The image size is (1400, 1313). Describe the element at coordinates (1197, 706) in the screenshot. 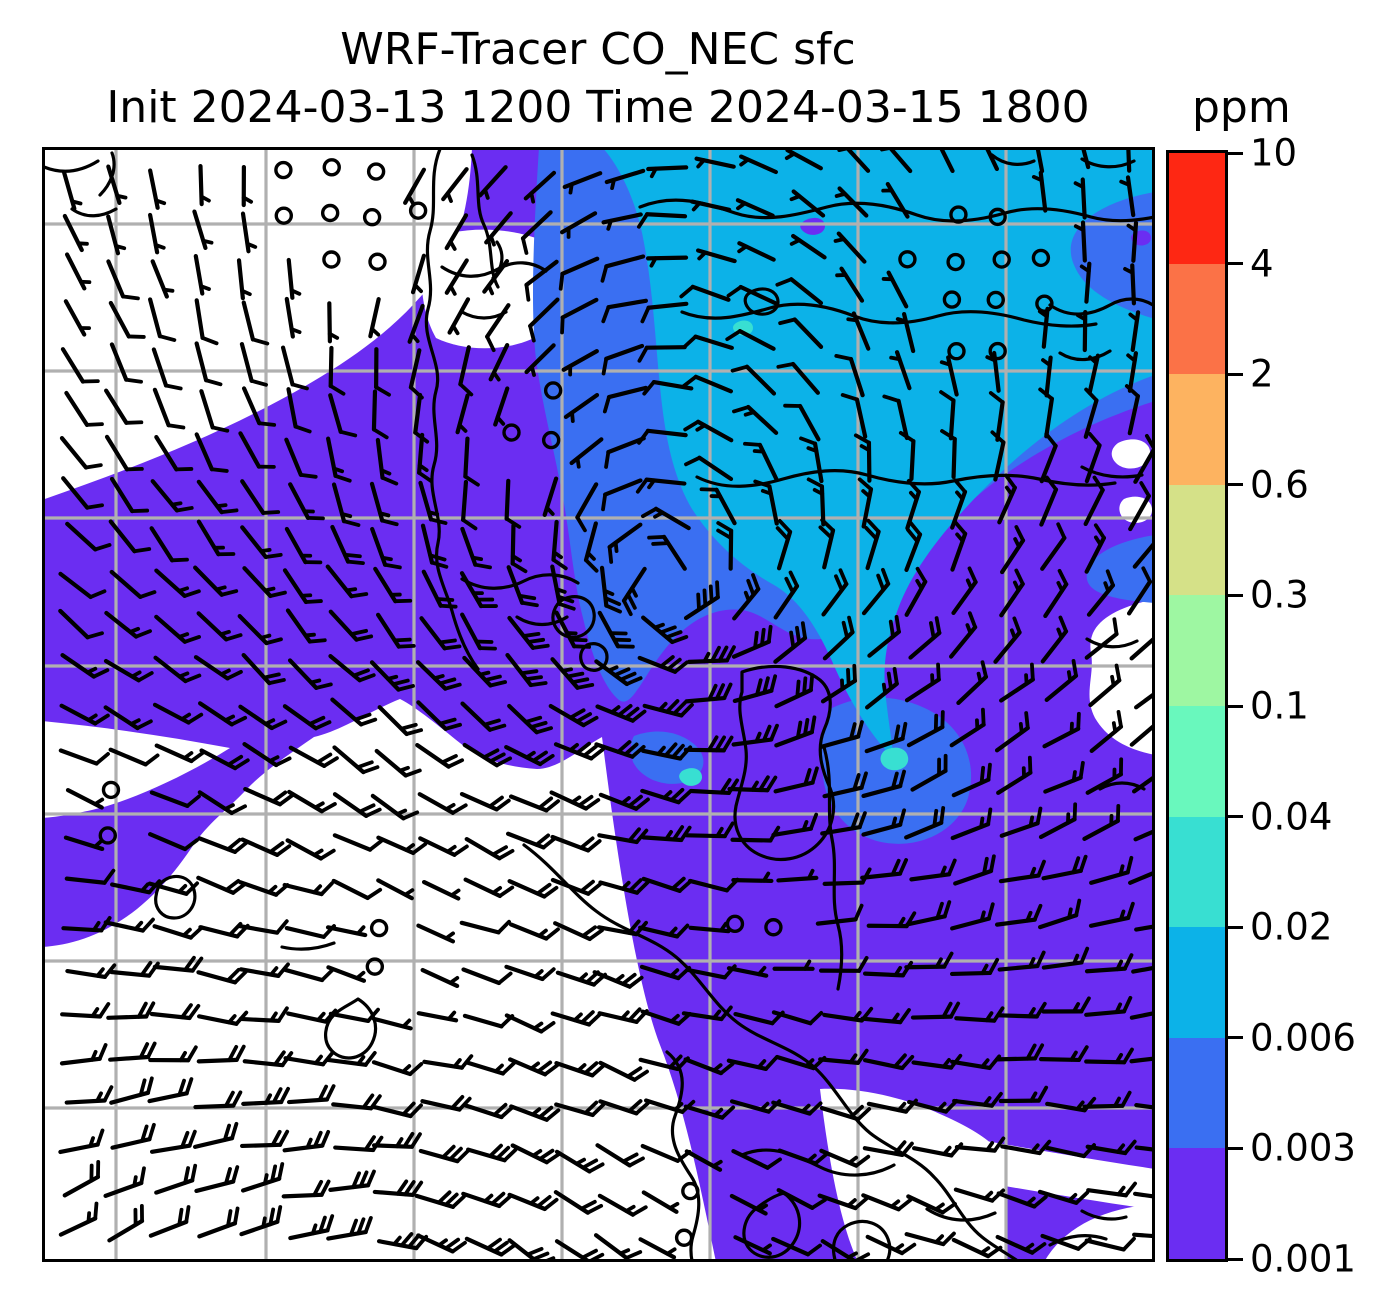

I see `colorbar-bar` at that location.